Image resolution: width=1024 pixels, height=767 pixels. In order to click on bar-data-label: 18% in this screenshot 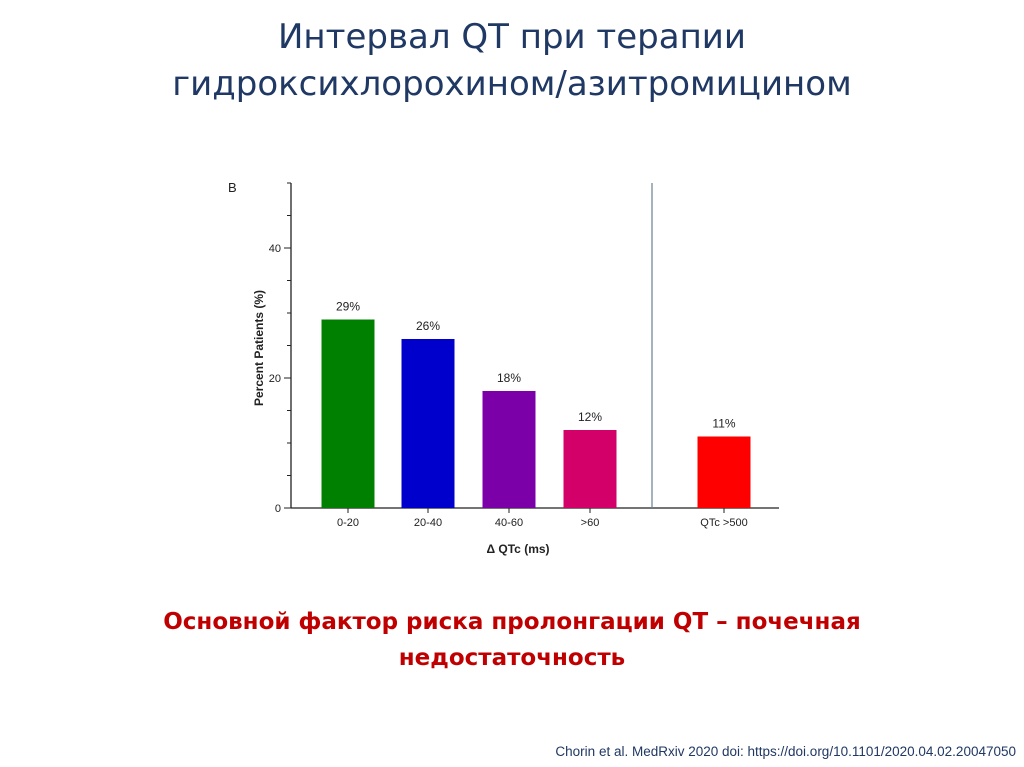, I will do `click(509, 378)`.